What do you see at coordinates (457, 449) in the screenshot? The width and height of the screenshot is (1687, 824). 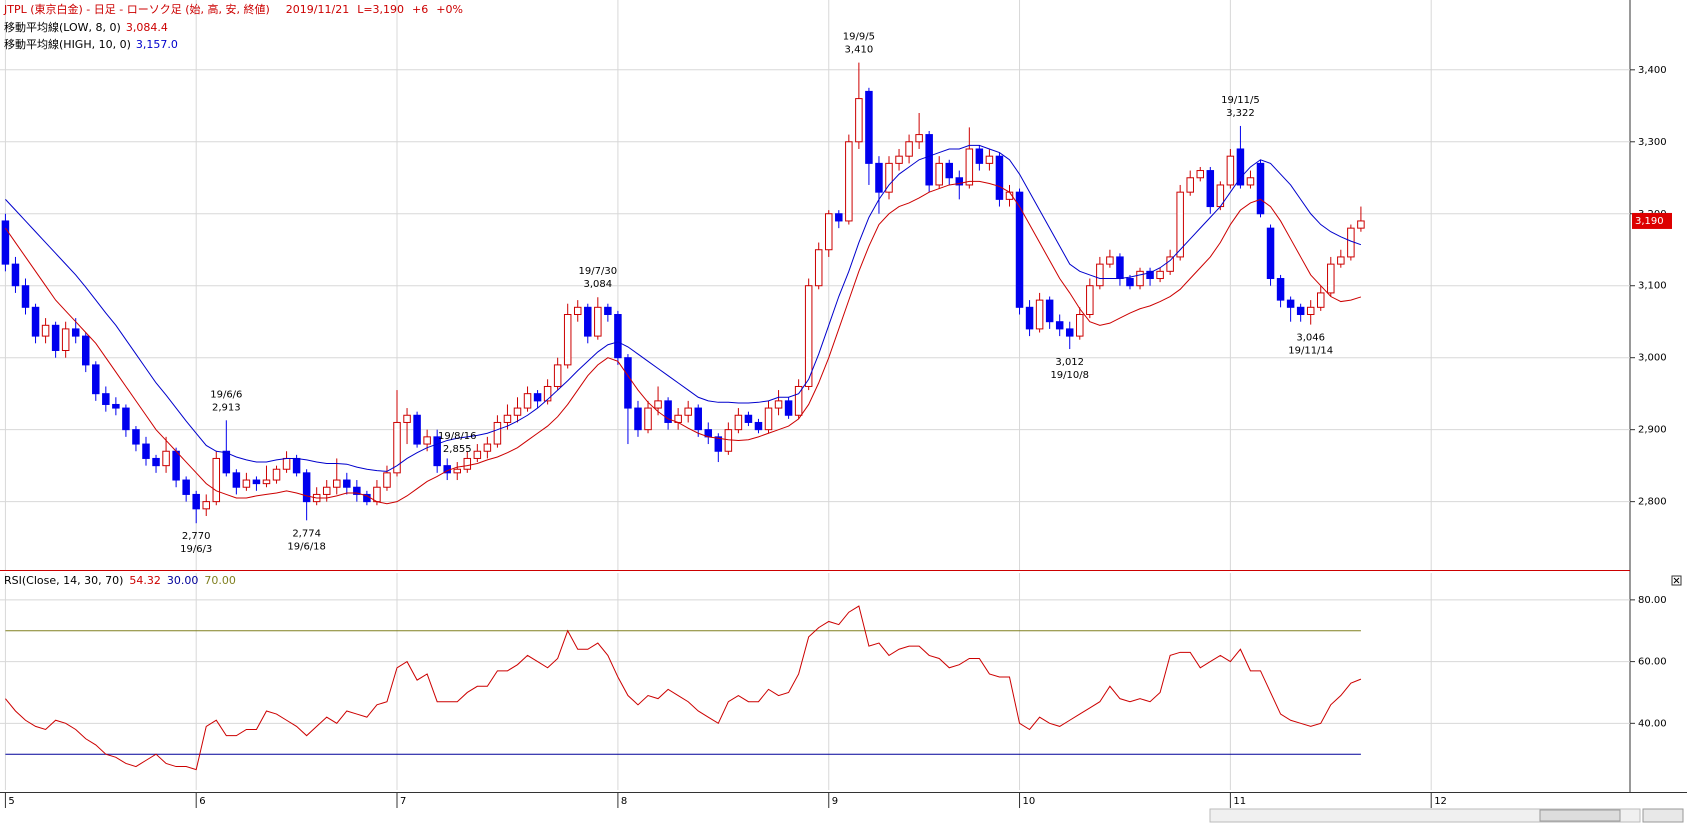 I see `annotation-value: 2,855` at bounding box center [457, 449].